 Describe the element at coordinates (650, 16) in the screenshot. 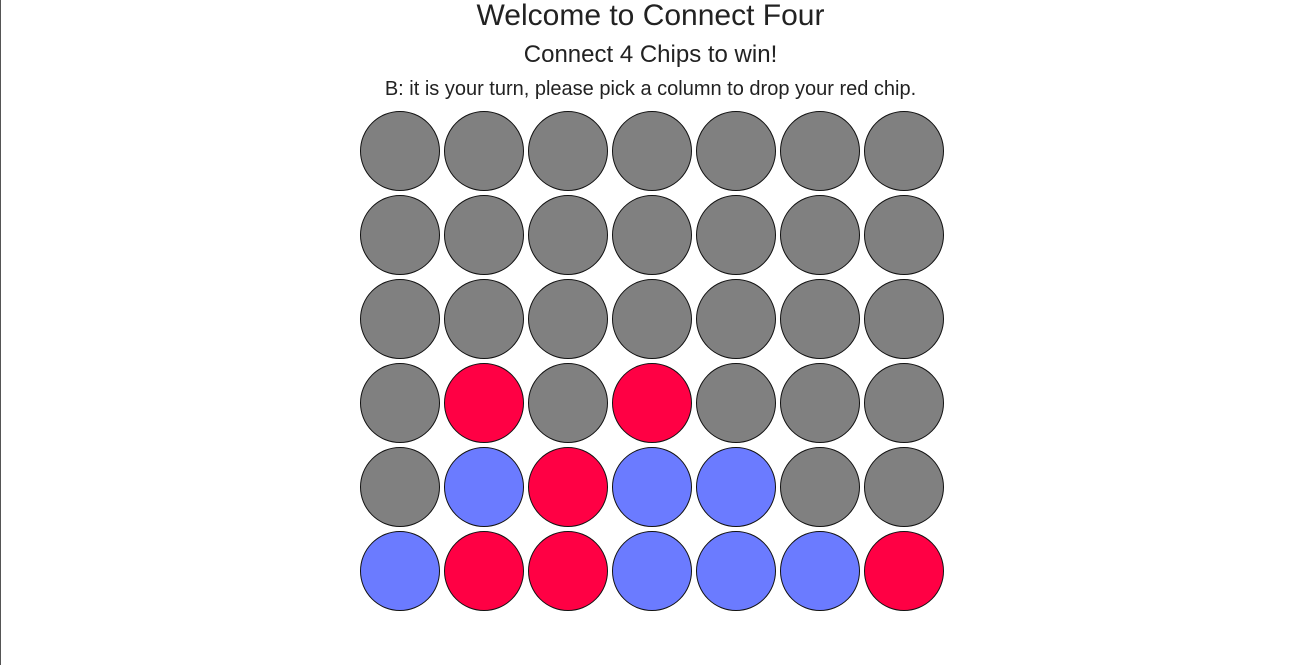

I see `page-title: Welcome to Connect Four` at that location.